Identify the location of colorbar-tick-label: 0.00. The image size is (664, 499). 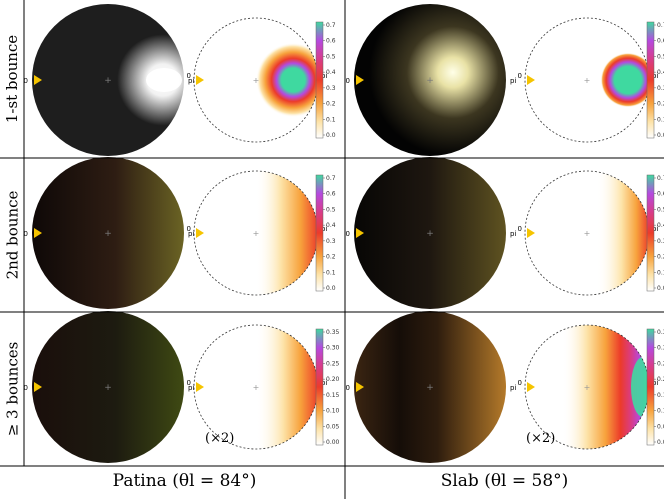
(333, 442).